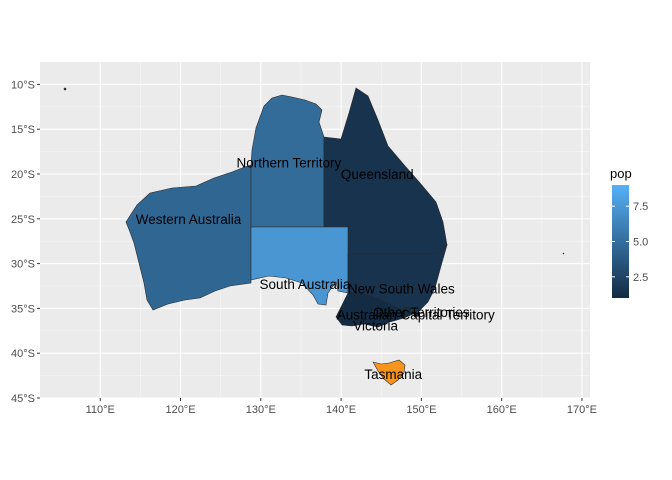 This screenshot has height=480, width=672. What do you see at coordinates (377, 174) in the screenshot?
I see `region-label: Queensland` at bounding box center [377, 174].